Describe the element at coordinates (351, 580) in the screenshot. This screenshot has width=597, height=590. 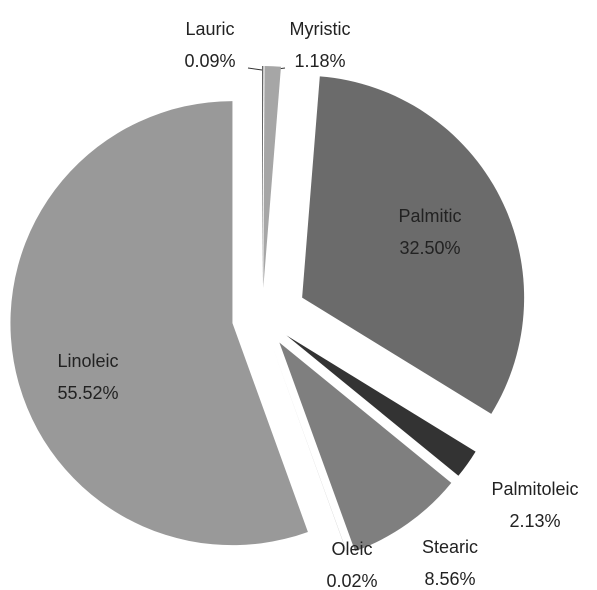
I see `slice-value-label: 0.02%` at that location.